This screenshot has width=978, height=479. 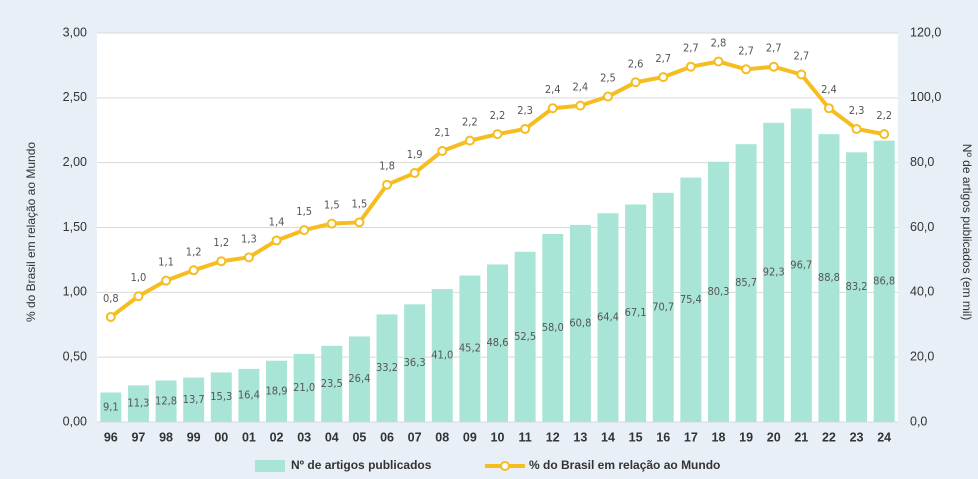 I want to click on x-tick-label: 09, so click(x=470, y=437).